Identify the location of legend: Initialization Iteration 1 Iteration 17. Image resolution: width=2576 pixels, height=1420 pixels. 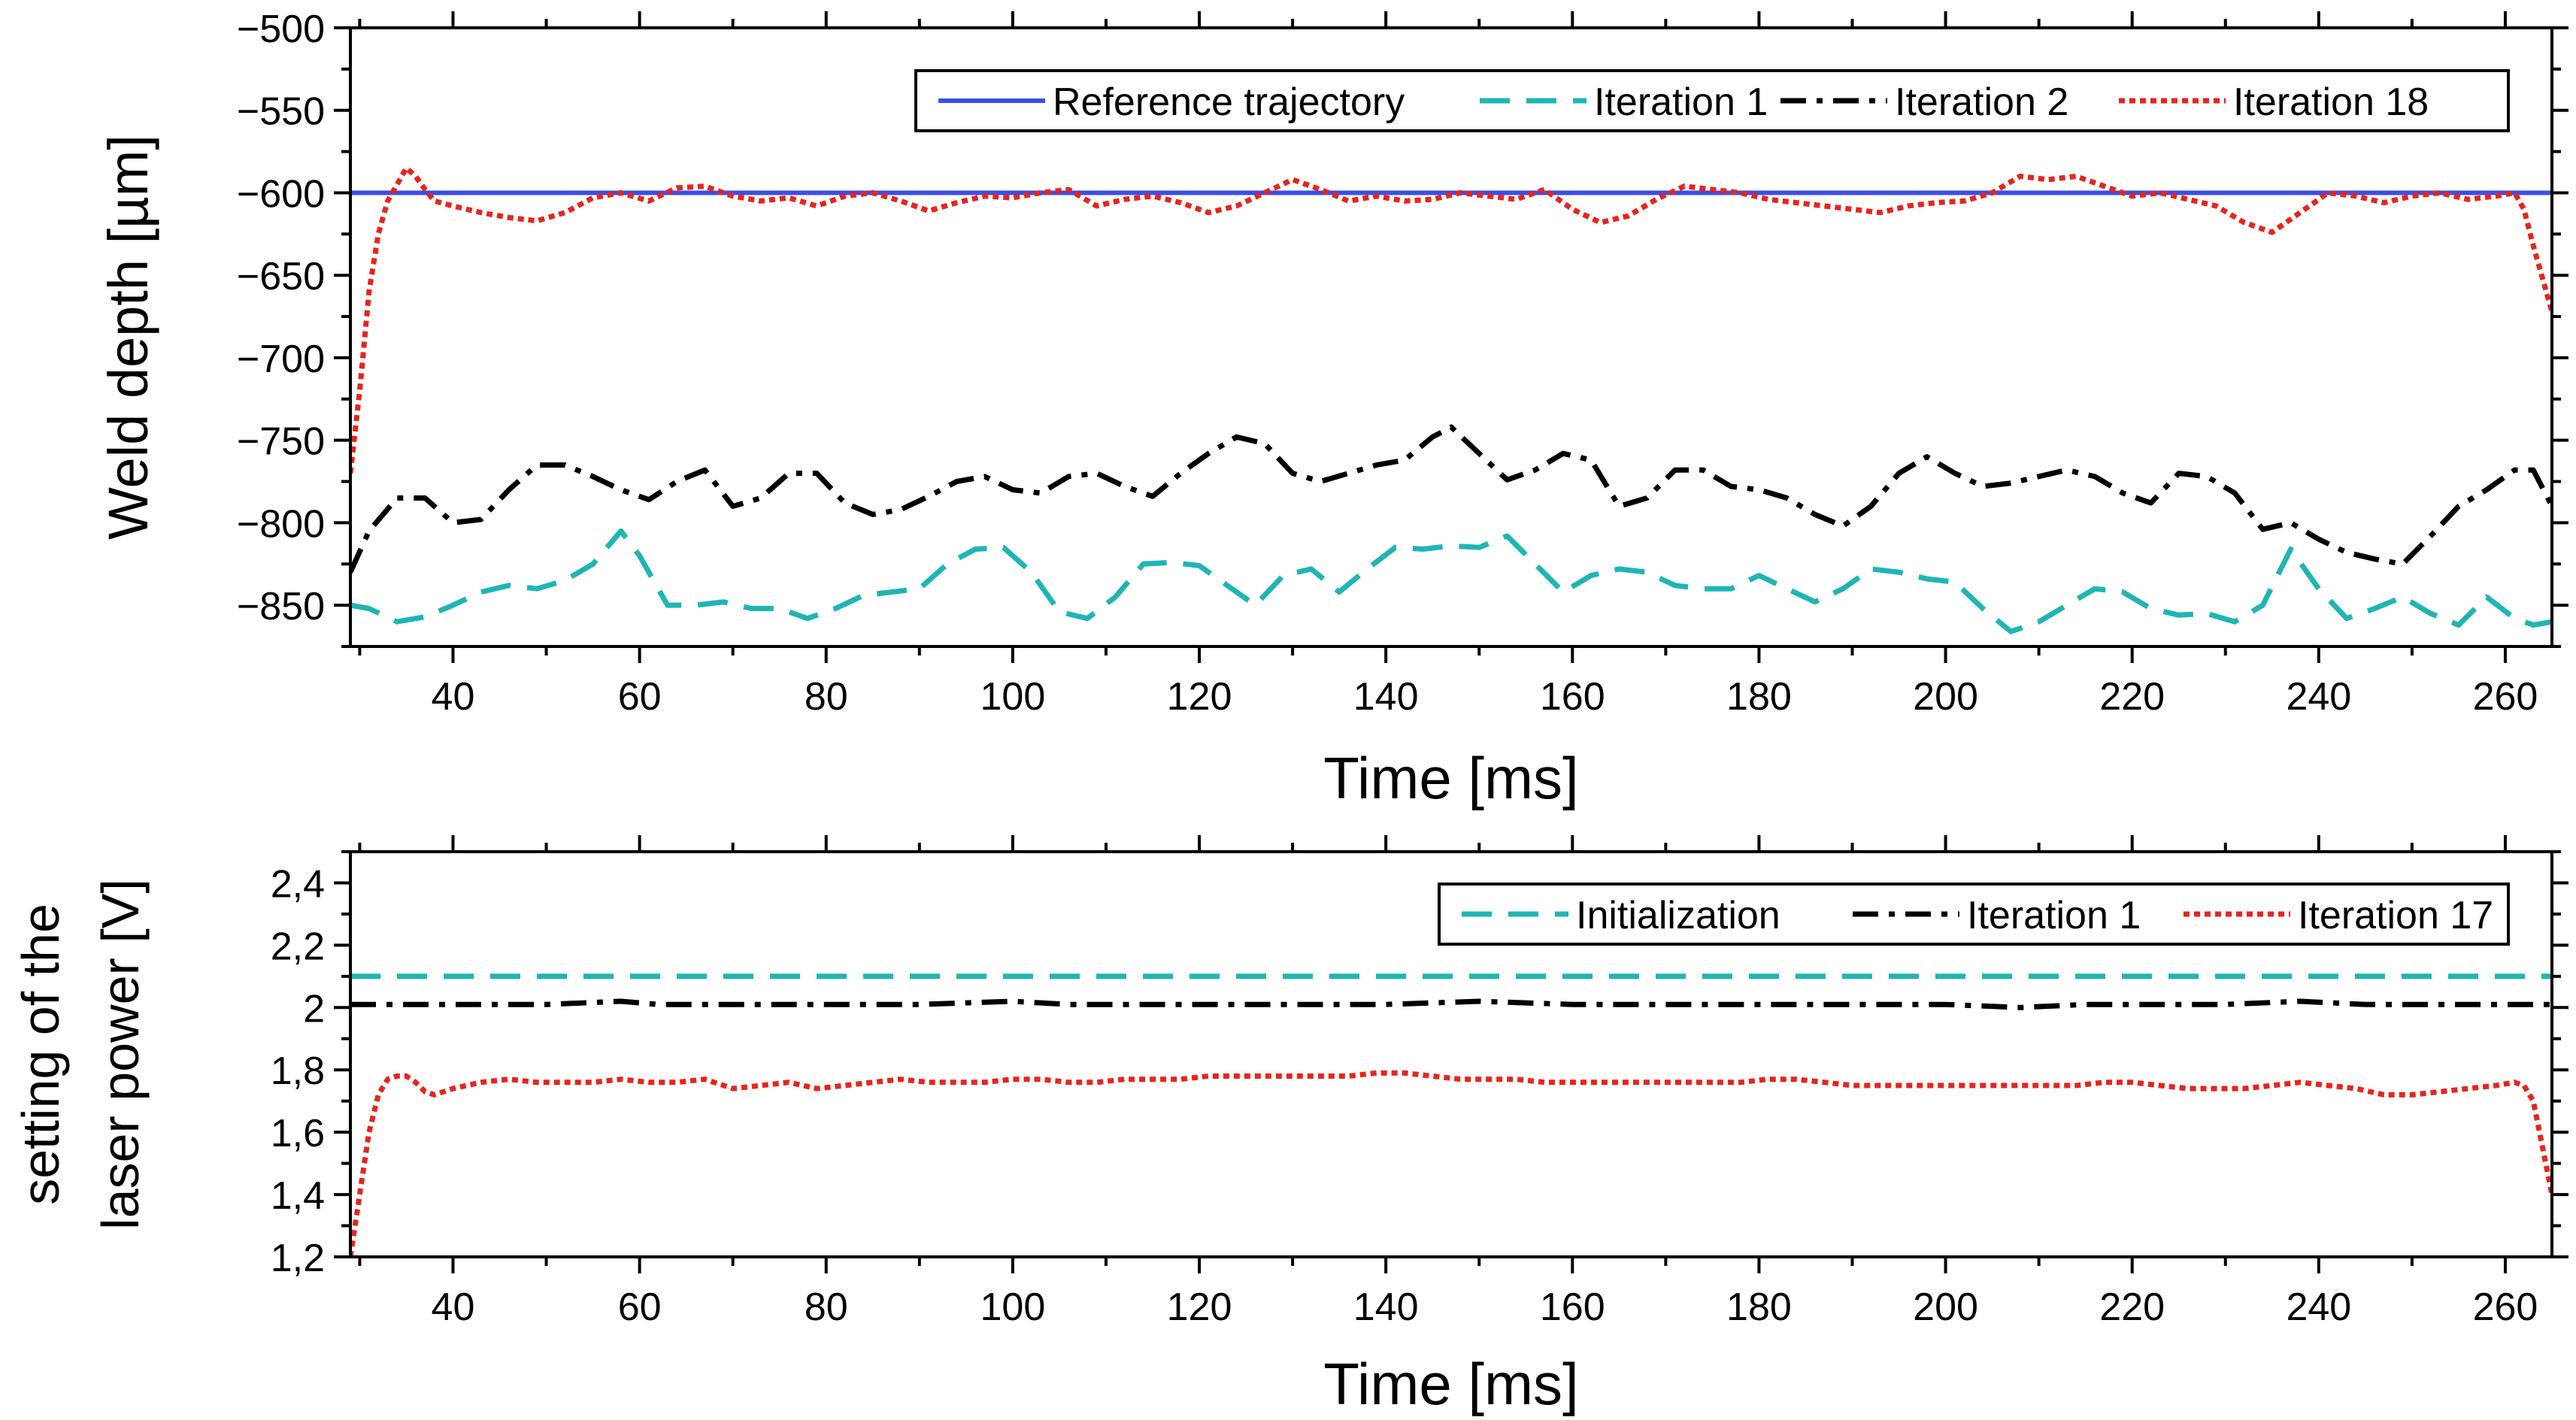
(1974, 914).